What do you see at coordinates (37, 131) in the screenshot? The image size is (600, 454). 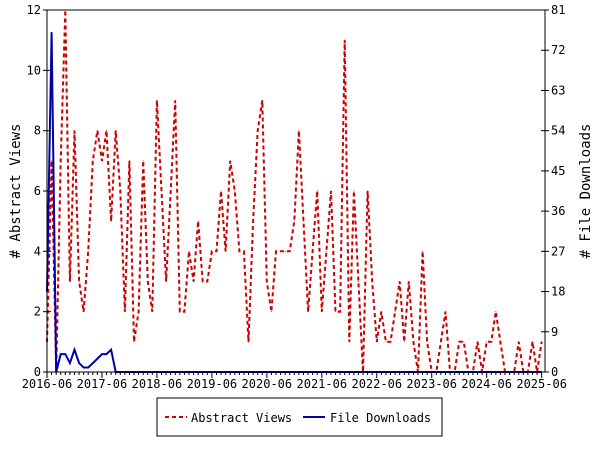 I see `y-tick-label: 8` at bounding box center [37, 131].